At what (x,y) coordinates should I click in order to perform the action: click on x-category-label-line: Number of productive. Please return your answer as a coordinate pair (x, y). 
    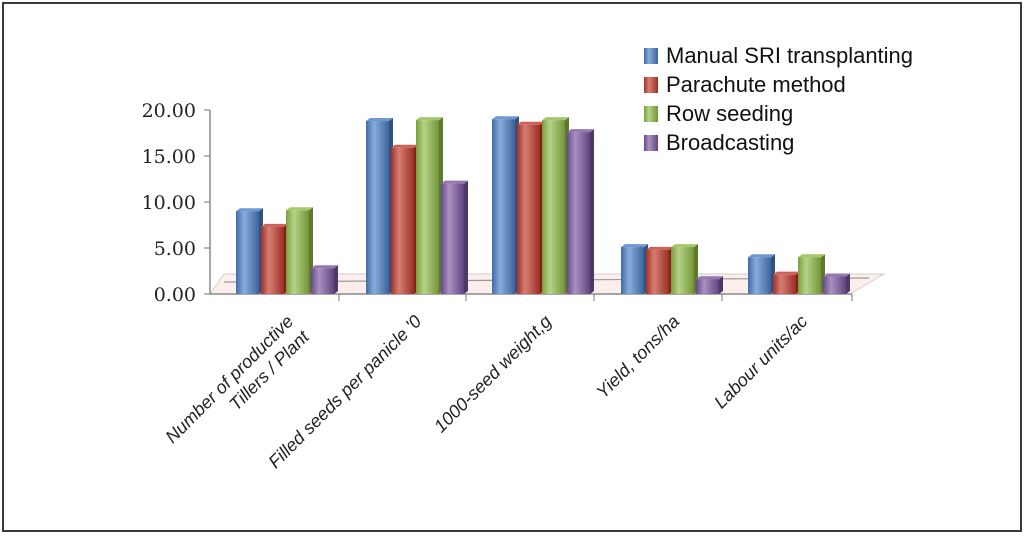
    Looking at the image, I should click on (229, 379).